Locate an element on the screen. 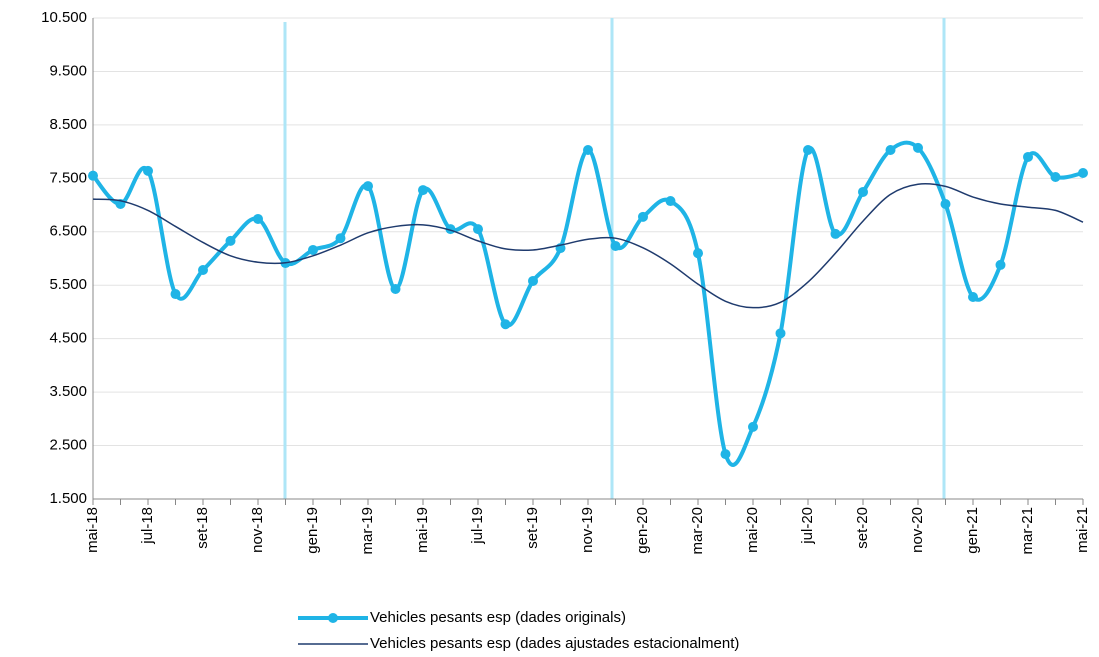 This screenshot has height=657, width=1099. y-tick-label: 6.500 is located at coordinates (68, 231).